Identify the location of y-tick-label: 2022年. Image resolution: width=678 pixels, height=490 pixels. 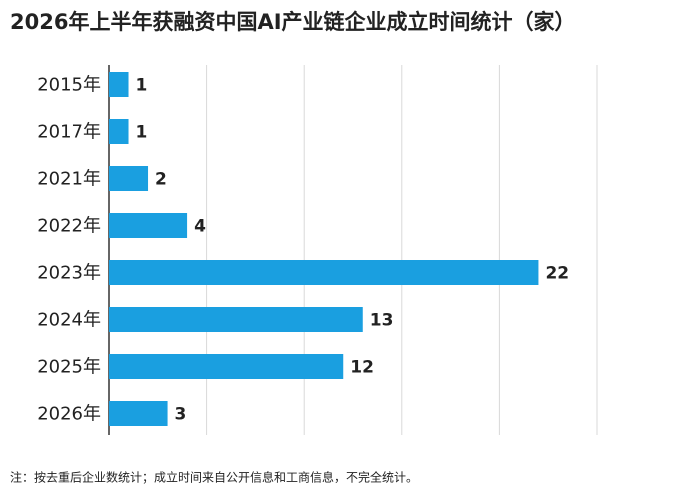
(69, 226).